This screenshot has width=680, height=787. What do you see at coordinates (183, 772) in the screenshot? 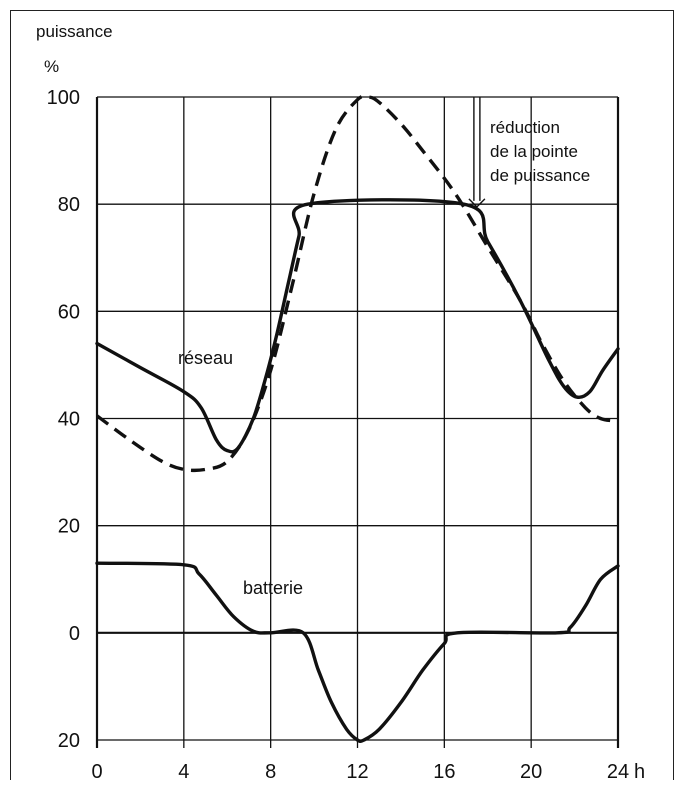
I see `x-tick-label: 4` at bounding box center [183, 772].